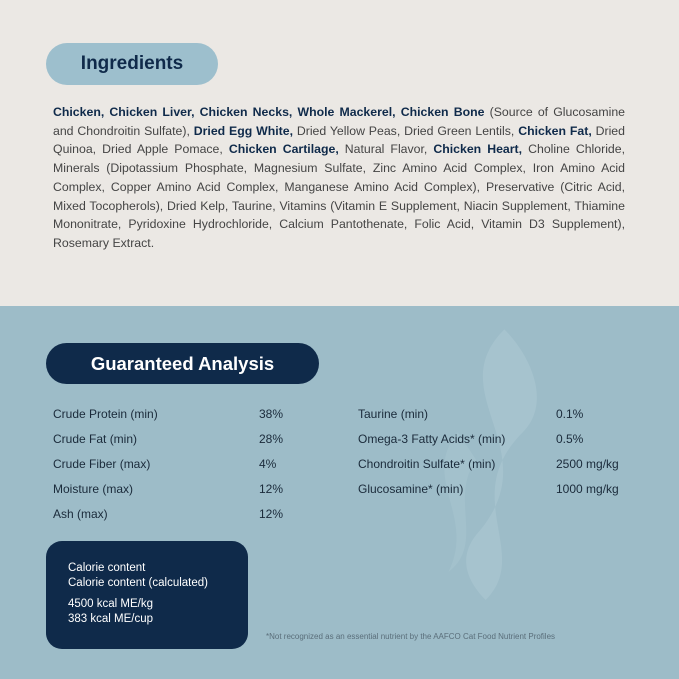 The image size is (679, 679). Describe the element at coordinates (587, 464) in the screenshot. I see `analysis-value: 2500 mg/kg` at that location.